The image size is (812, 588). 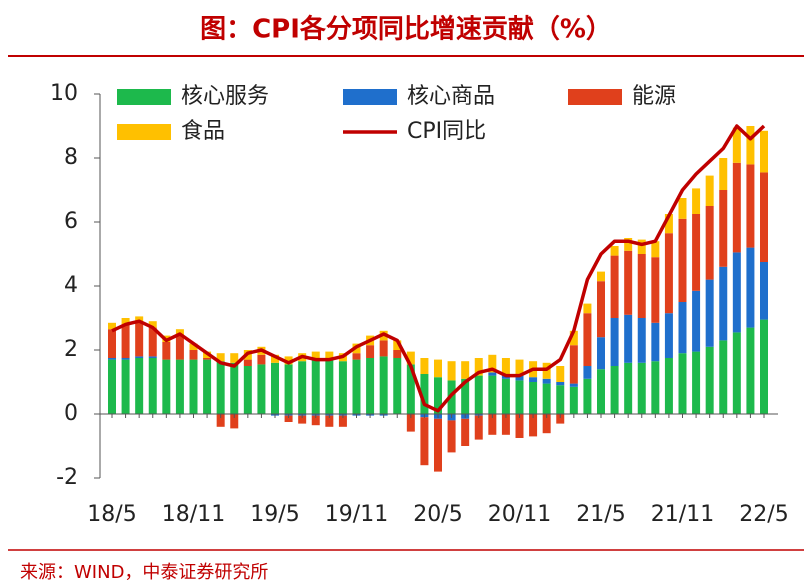 What do you see at coordinates (654, 96) in the screenshot?
I see `legend-label: 能源` at bounding box center [654, 96].